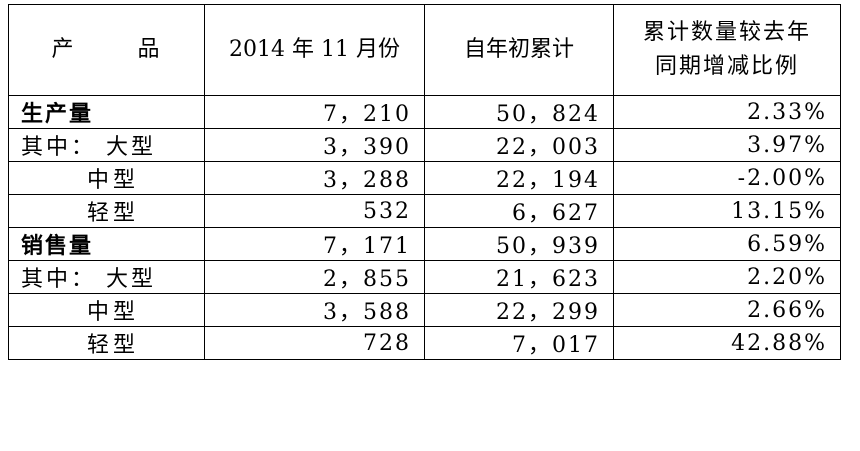 Image resolution: width=860 pixels, height=451 pixels. What do you see at coordinates (727, 277) in the screenshot?
I see `cell-yoy: 2.20%` at bounding box center [727, 277].